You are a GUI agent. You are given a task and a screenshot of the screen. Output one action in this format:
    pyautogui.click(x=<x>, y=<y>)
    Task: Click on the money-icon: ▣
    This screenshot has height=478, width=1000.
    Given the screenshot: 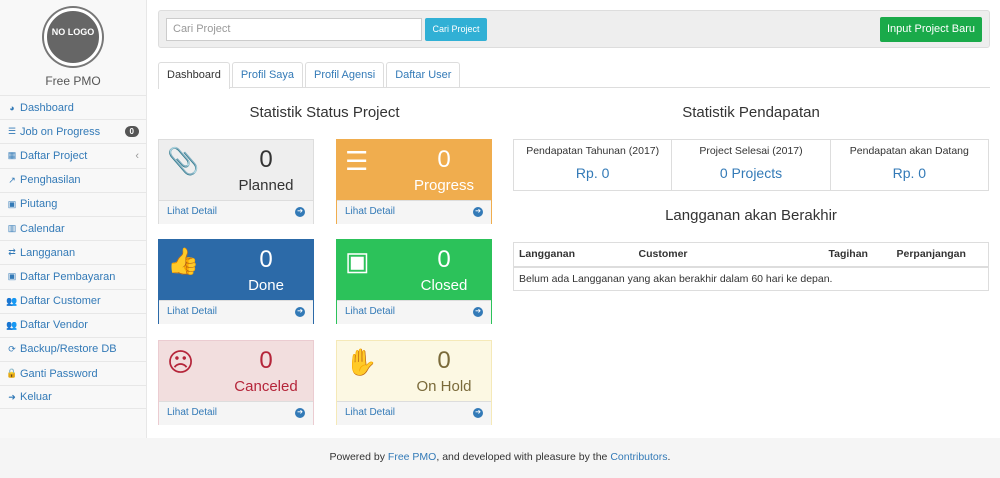 What is the action you would take?
    pyautogui.click(x=357, y=261)
    